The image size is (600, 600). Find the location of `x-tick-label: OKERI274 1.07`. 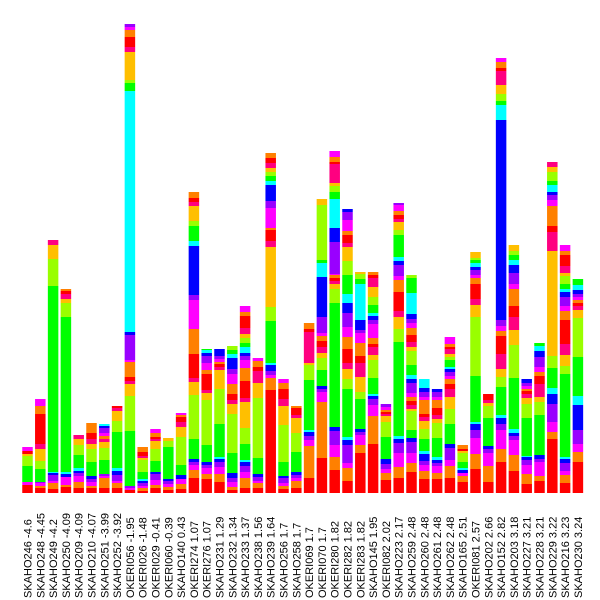

x-tick-label: OKERI274 1.07 is located at coordinates (195, 559).